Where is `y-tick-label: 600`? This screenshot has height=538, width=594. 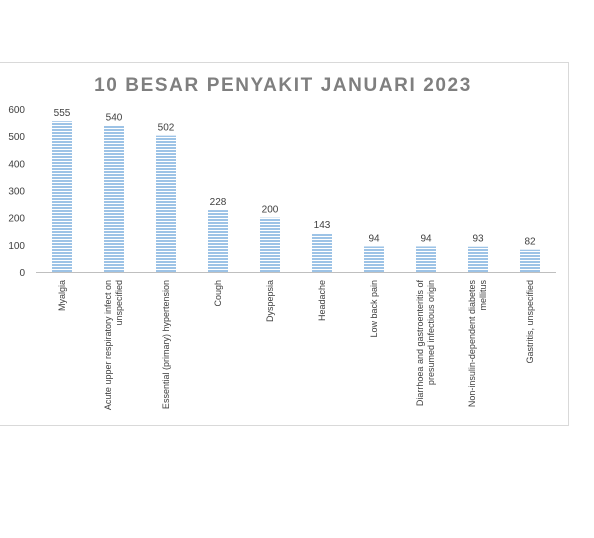 y-tick-label: 600 is located at coordinates (16, 110).